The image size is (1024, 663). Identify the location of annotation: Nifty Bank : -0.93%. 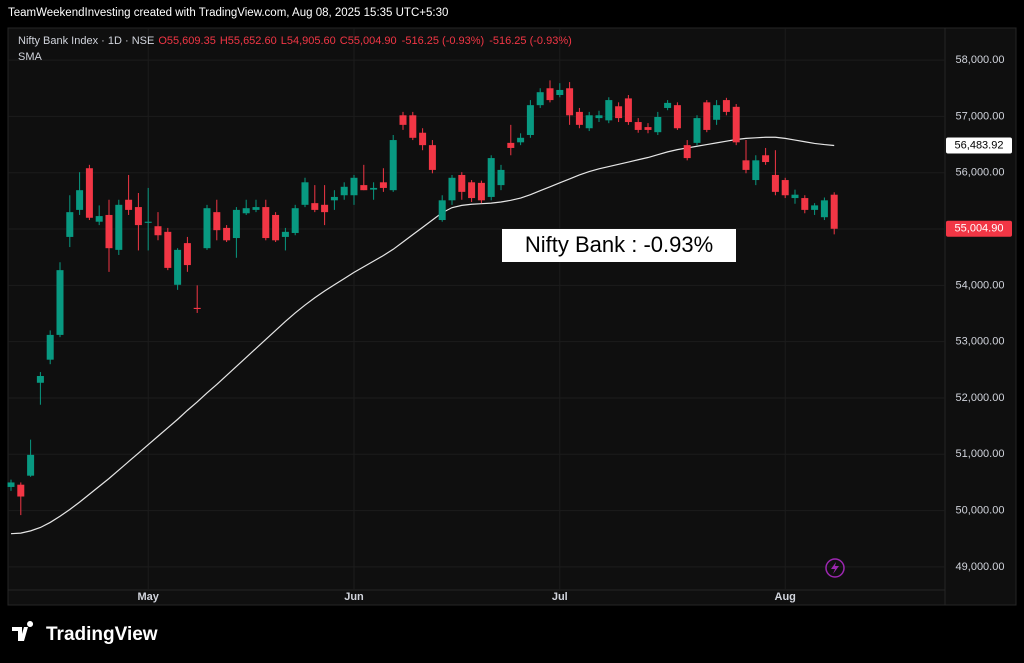
(619, 244).